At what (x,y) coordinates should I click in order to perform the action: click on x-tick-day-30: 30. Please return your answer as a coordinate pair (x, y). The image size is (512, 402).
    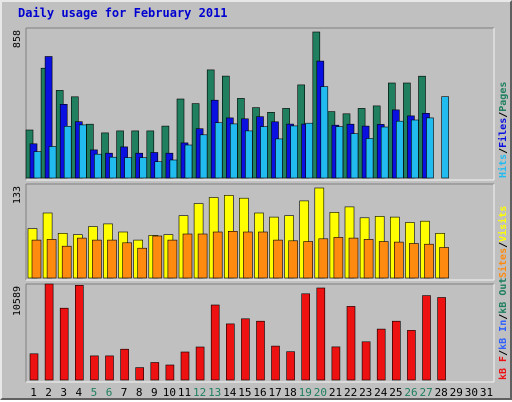
    Looking at the image, I should click on (471, 392).